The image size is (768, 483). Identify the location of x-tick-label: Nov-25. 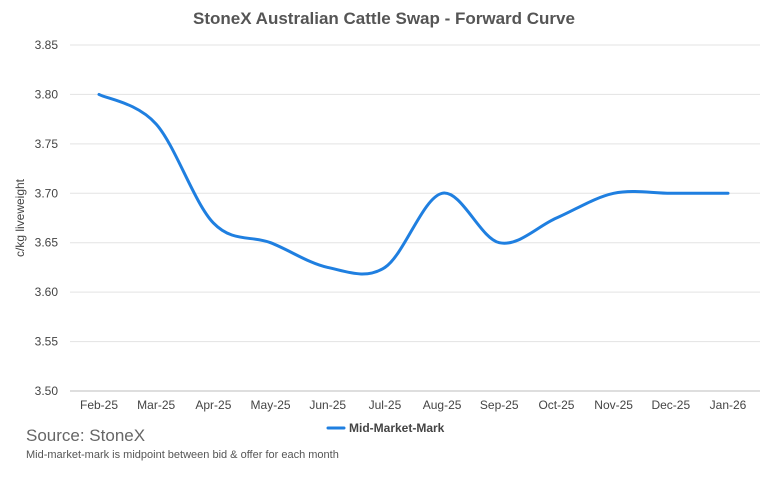
(613, 405).